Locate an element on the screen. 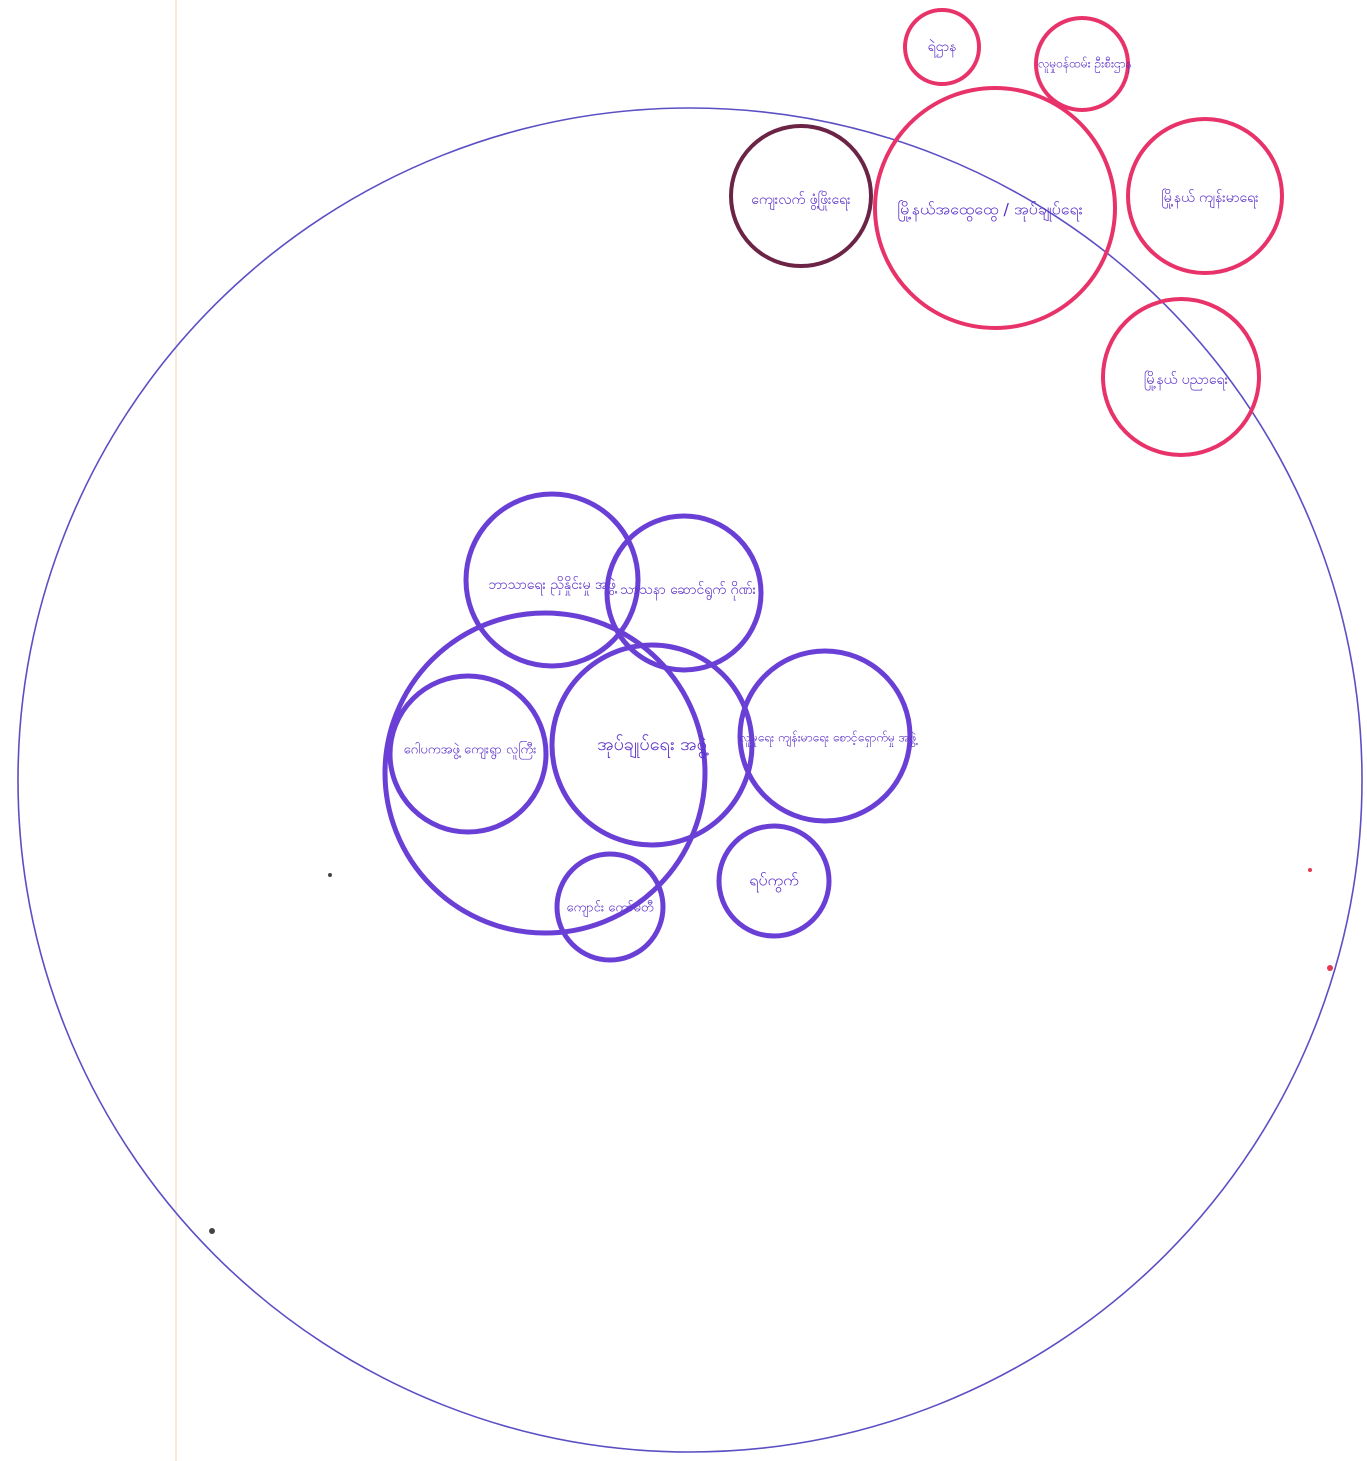 The width and height of the screenshot is (1367, 1461). inner-node-left: ဂေါပကအဖွဲ့ ကျေးရွာ လူကြီး is located at coordinates (468, 754).